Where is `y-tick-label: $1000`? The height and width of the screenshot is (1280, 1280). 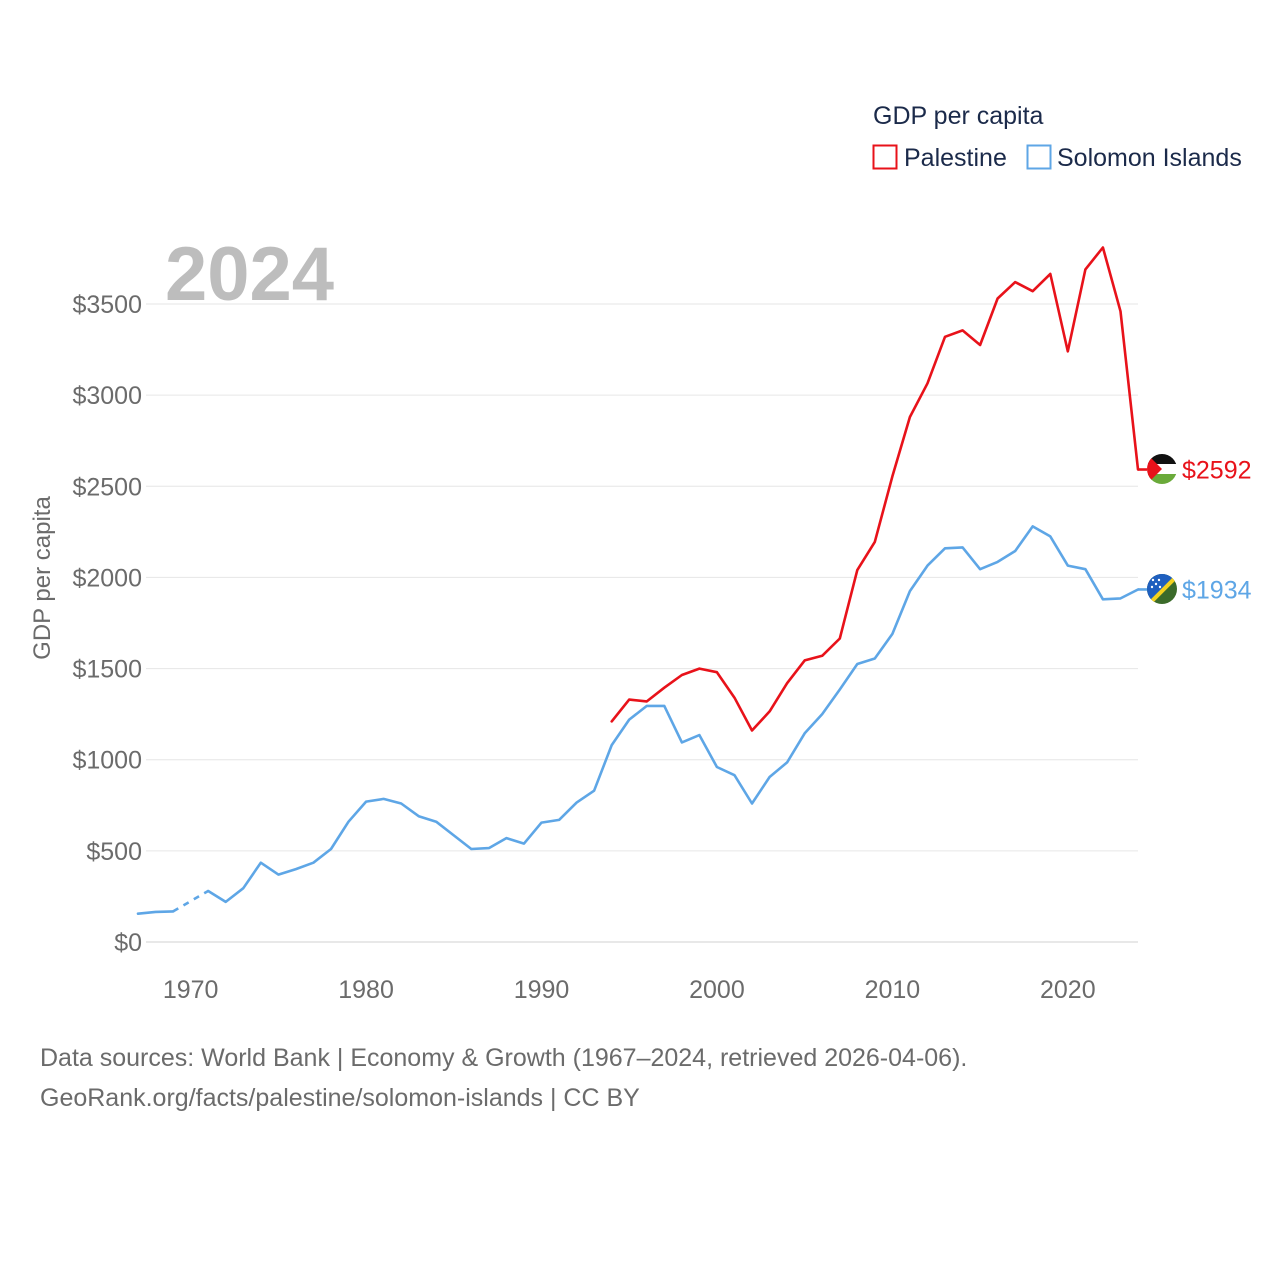
y-tick-label: $1000 is located at coordinates (107, 761).